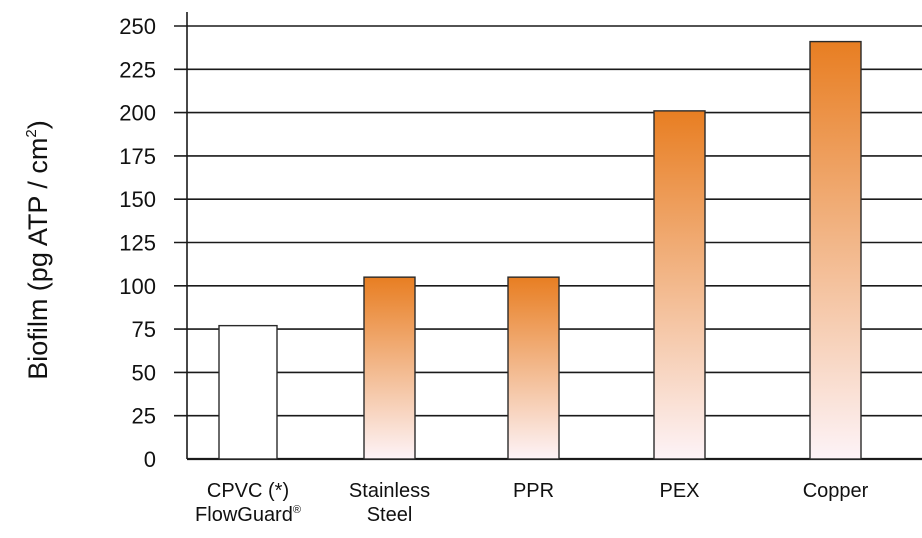 The height and width of the screenshot is (538, 922). Describe the element at coordinates (679, 491) in the screenshot. I see `x-category-label: PEX` at that location.